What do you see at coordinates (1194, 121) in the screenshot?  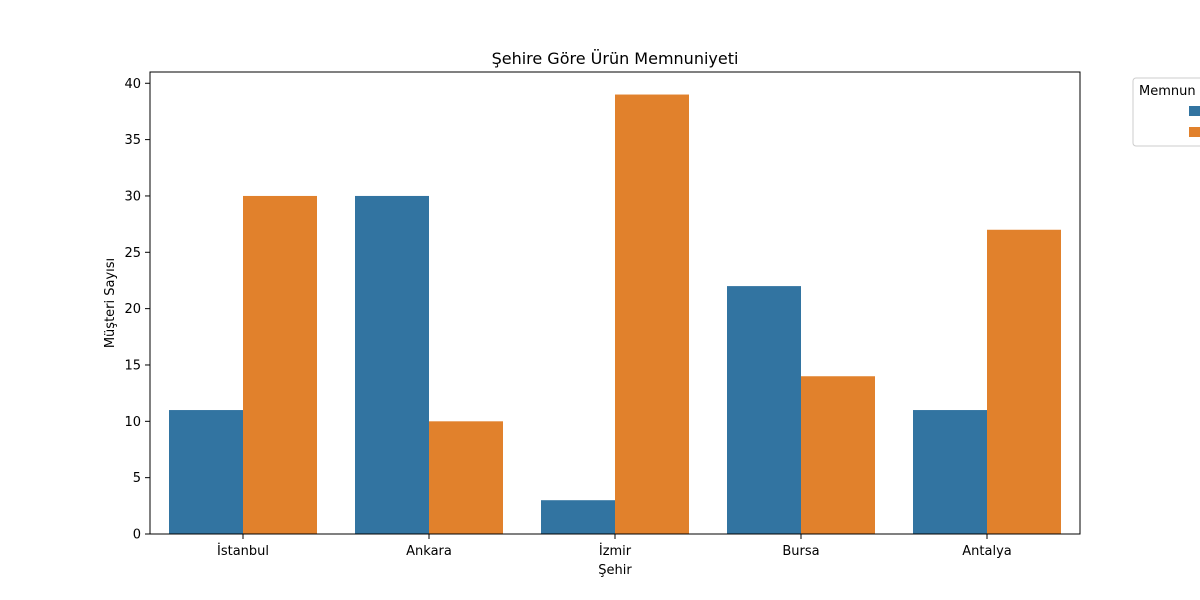 I see `legend-items` at bounding box center [1194, 121].